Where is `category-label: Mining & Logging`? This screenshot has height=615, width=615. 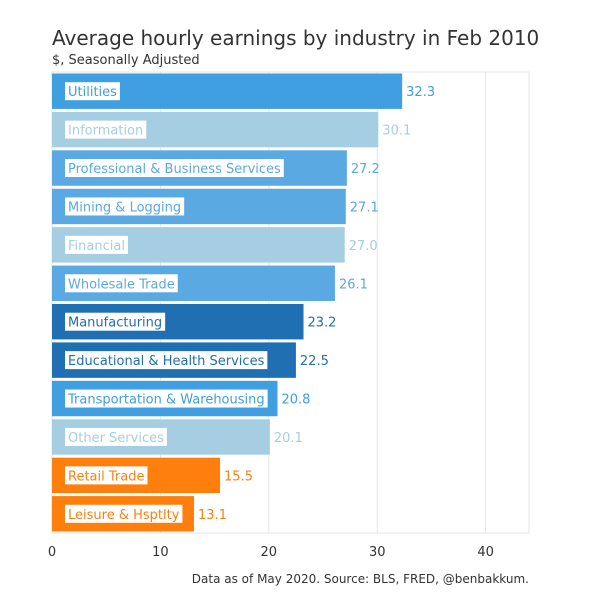
category-label: Mining & Logging is located at coordinates (124, 207).